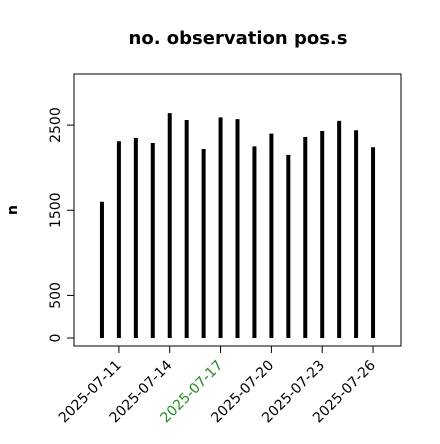 The image size is (440, 444). What do you see at coordinates (56, 210) in the screenshot?
I see `y-tick-label: 1500` at bounding box center [56, 210].